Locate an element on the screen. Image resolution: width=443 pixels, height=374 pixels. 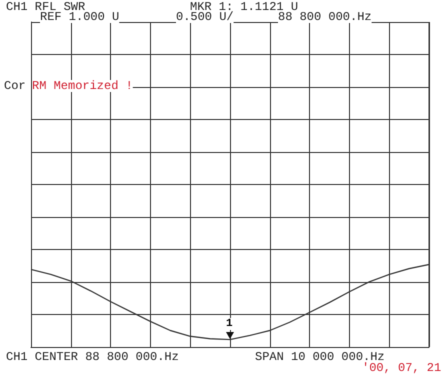
text: RM Memorized ! is located at coordinates (82, 86).